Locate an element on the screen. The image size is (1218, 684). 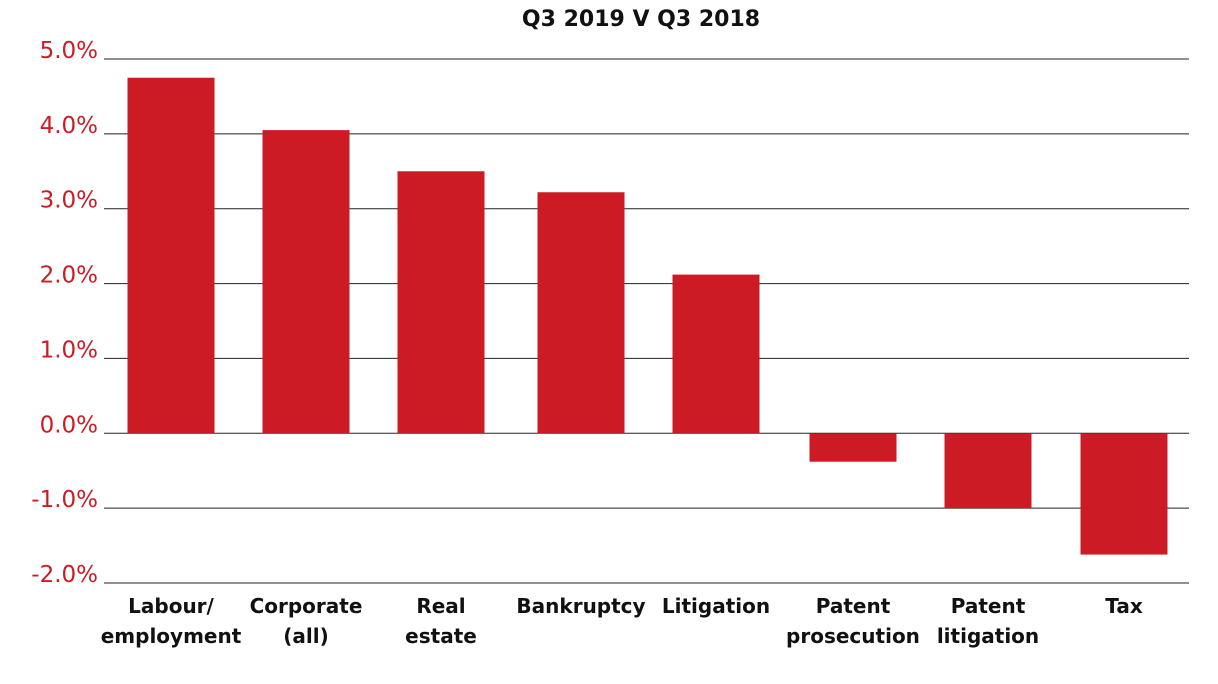
y-tick-label: -2.0% is located at coordinates (64, 575).